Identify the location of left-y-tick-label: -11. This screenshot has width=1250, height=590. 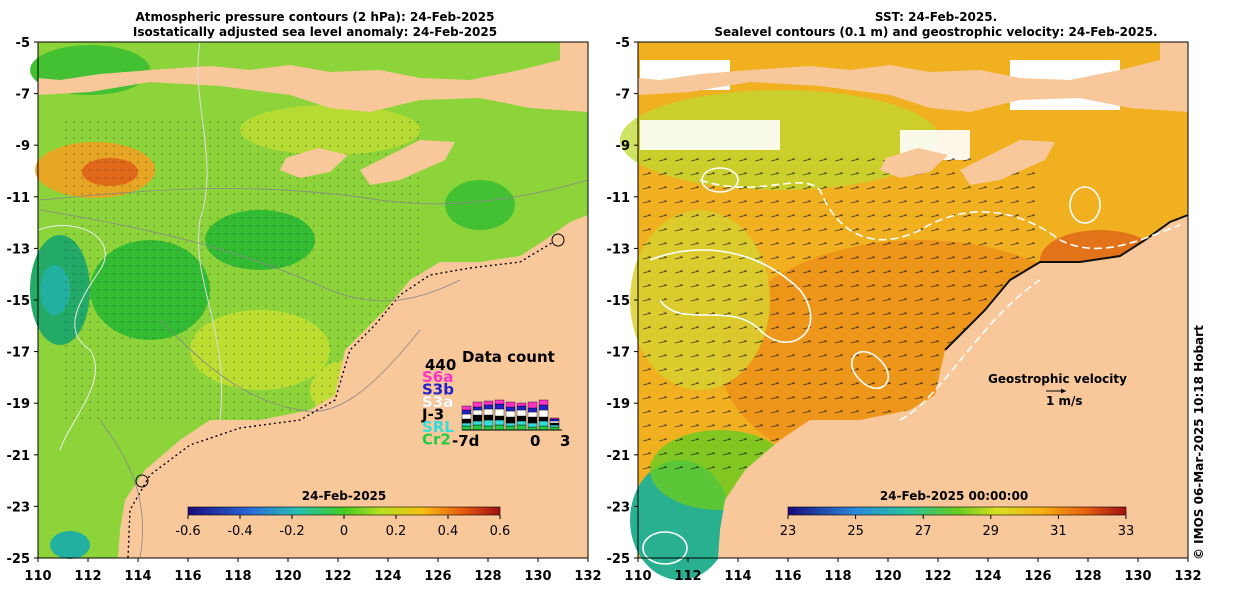
(19, 198).